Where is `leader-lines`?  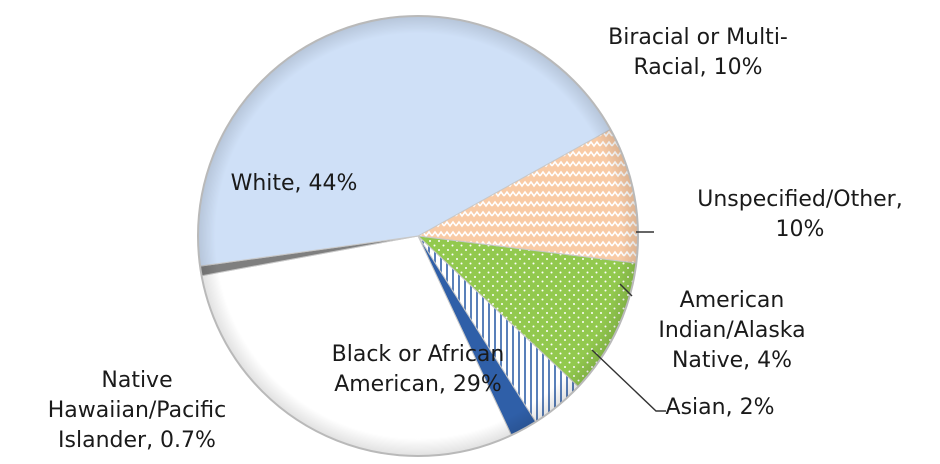
leader-lines is located at coordinates (628, 321).